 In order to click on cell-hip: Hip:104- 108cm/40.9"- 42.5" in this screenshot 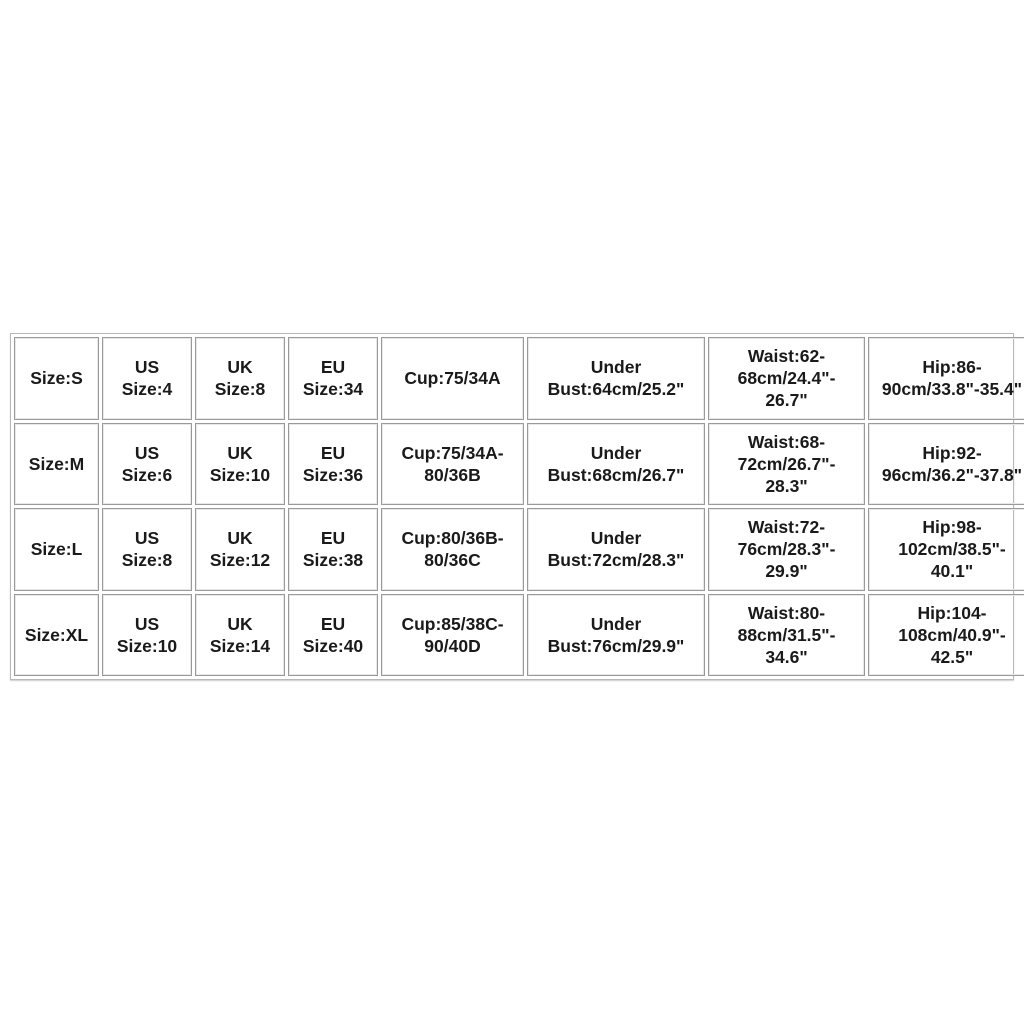, I will do `click(946, 634)`.